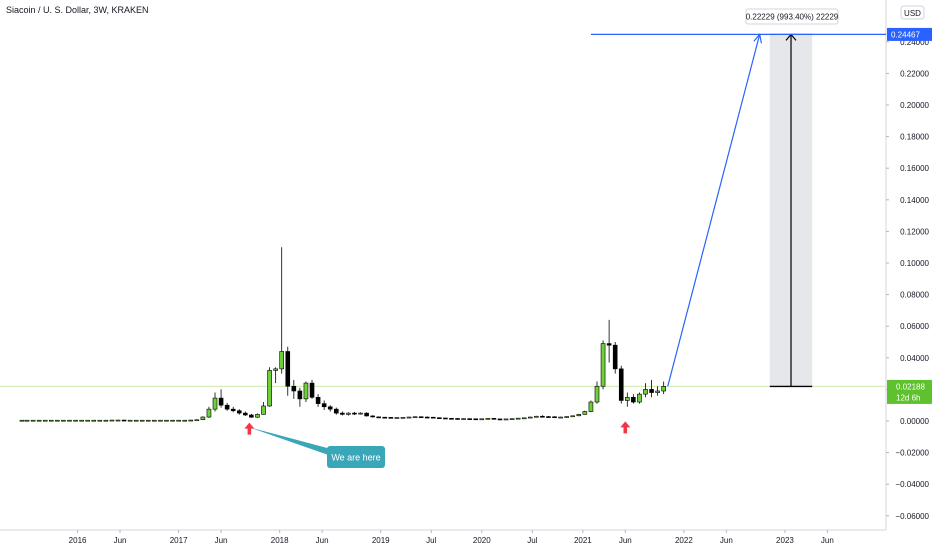 The image size is (932, 550). What do you see at coordinates (714, 210) in the screenshot?
I see `projection-line` at bounding box center [714, 210].